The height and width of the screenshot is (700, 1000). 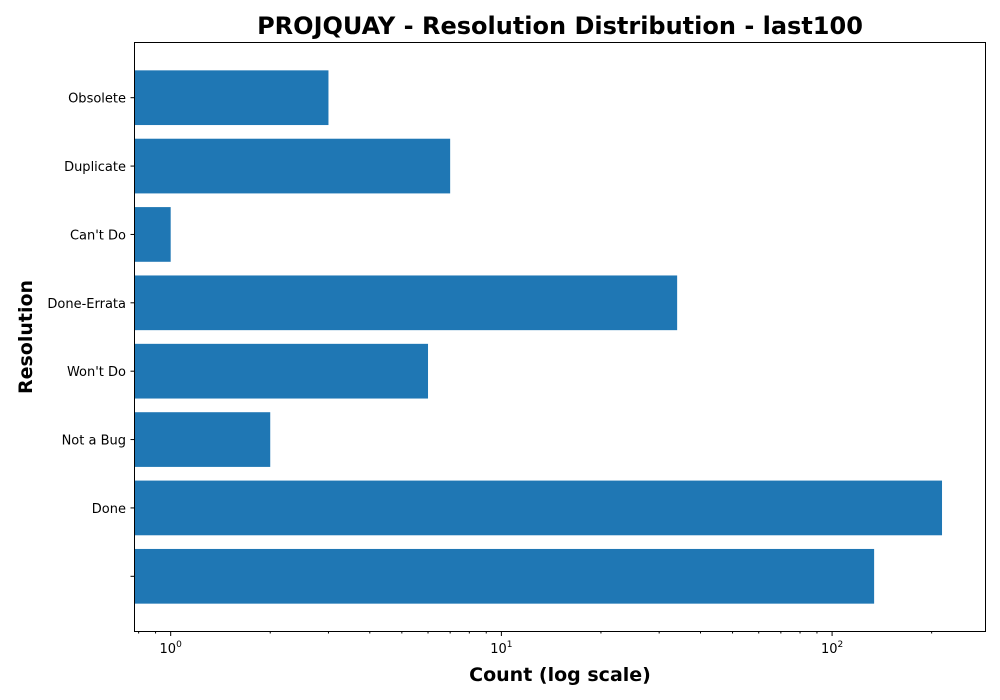 I want to click on y-tick-label: Done-Errata, so click(x=86, y=304).